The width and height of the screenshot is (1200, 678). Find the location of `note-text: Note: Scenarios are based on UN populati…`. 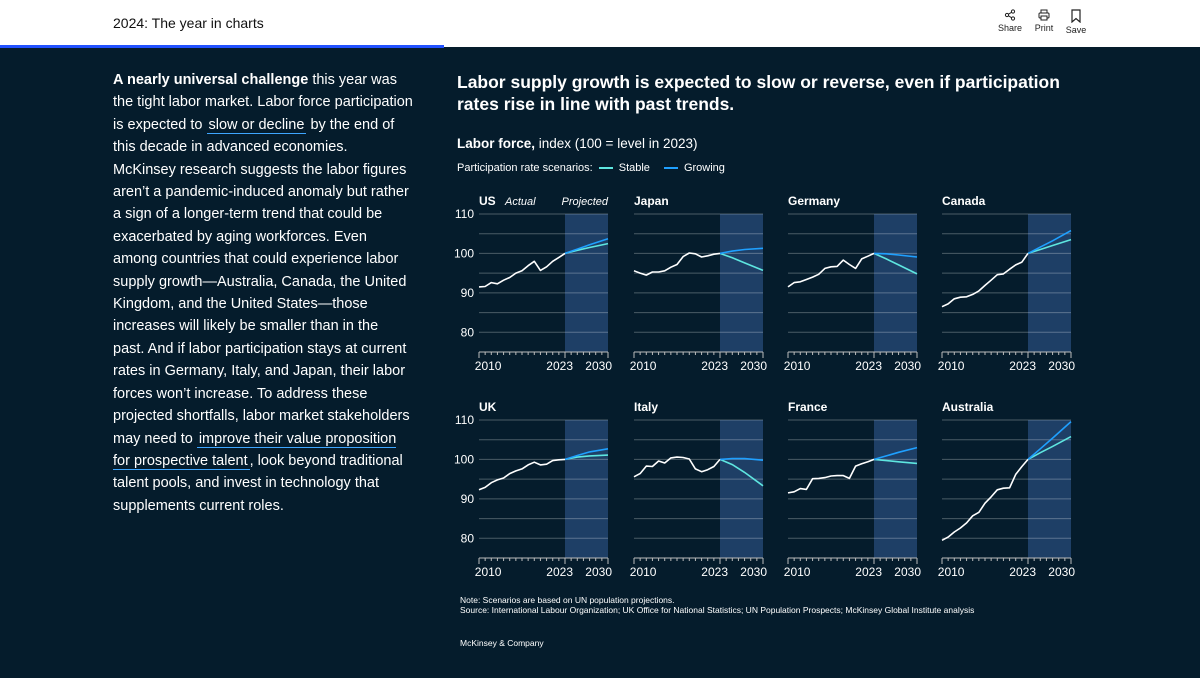

note-text: Note: Scenarios are based on UN populati… is located at coordinates (567, 600).